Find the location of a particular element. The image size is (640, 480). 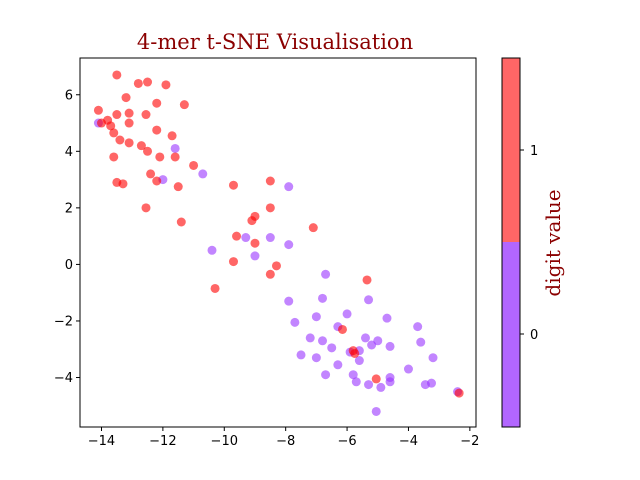

y-tick-label: −4 is located at coordinates (63, 378).